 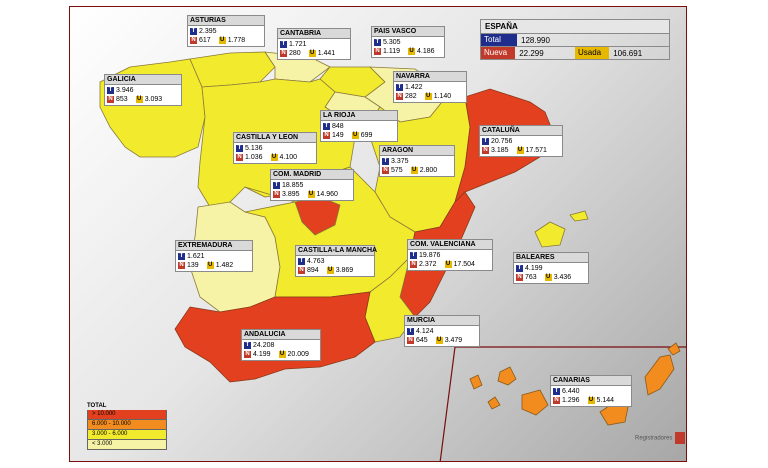 What do you see at coordinates (366, 135) in the screenshot?
I see `region-usada: 699` at bounding box center [366, 135].